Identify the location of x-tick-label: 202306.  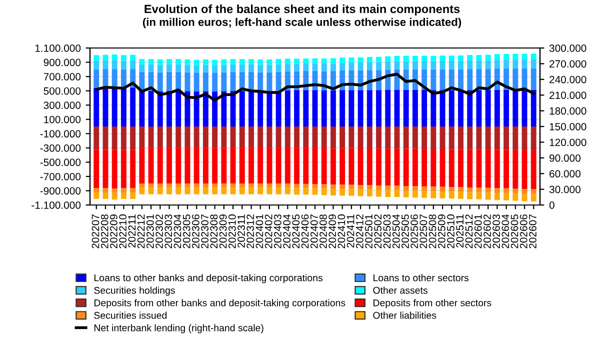
(196, 231).